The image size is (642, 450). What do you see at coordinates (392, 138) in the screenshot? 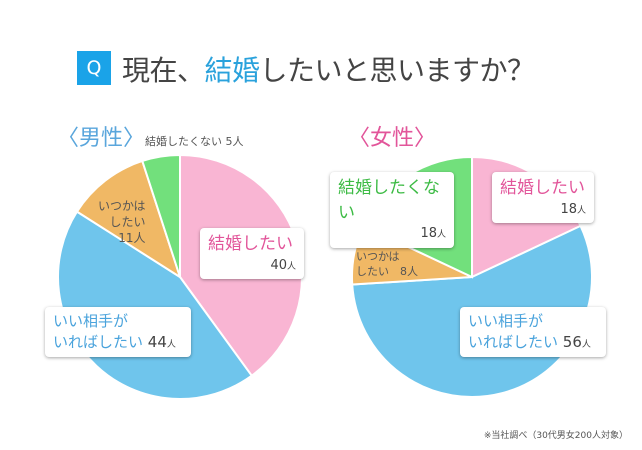
I see `female-title: 〈女性〉` at bounding box center [392, 138].